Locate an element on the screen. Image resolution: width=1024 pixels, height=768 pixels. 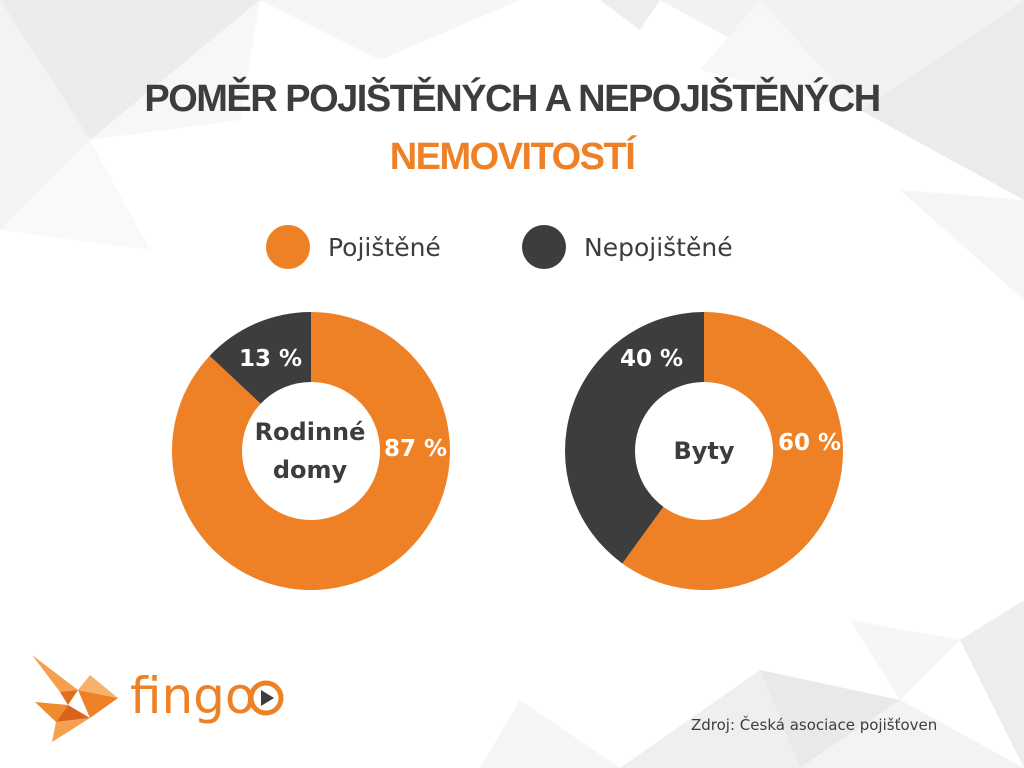
donut-chart-flats is located at coordinates (704, 451).